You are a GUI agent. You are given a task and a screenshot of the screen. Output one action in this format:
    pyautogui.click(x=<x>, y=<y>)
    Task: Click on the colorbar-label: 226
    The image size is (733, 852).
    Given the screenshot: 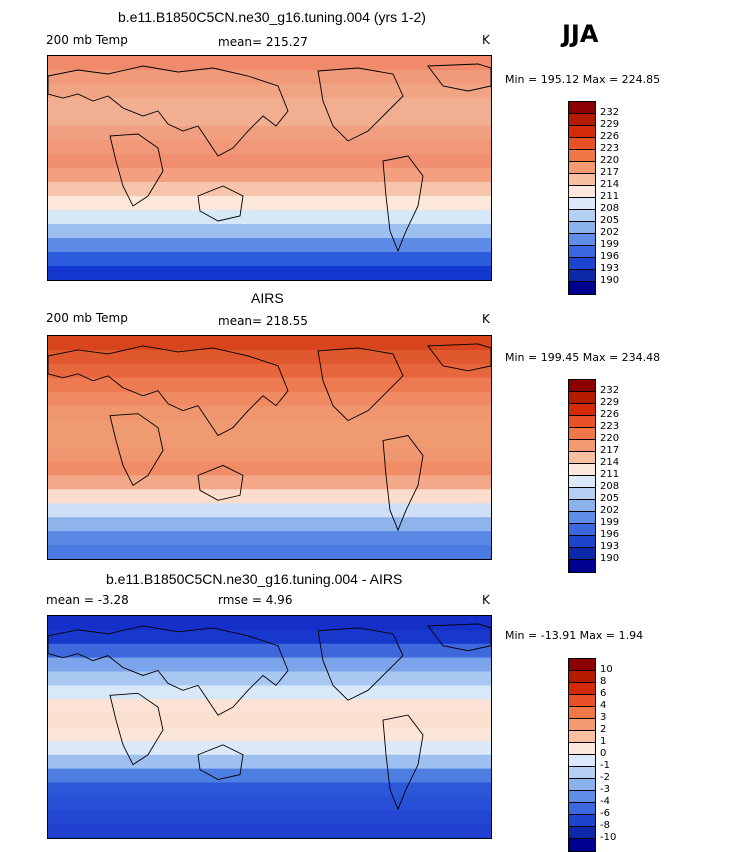 What is the action you would take?
    pyautogui.click(x=610, y=414)
    